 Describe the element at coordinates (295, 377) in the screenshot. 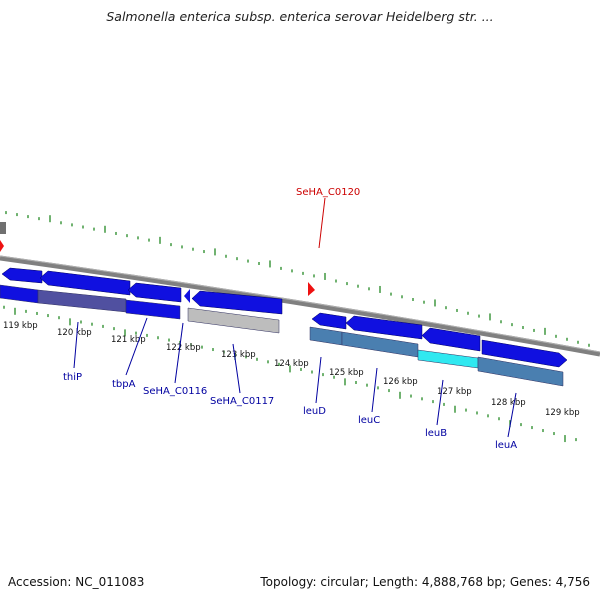

I see `gene-leader-lines` at that location.